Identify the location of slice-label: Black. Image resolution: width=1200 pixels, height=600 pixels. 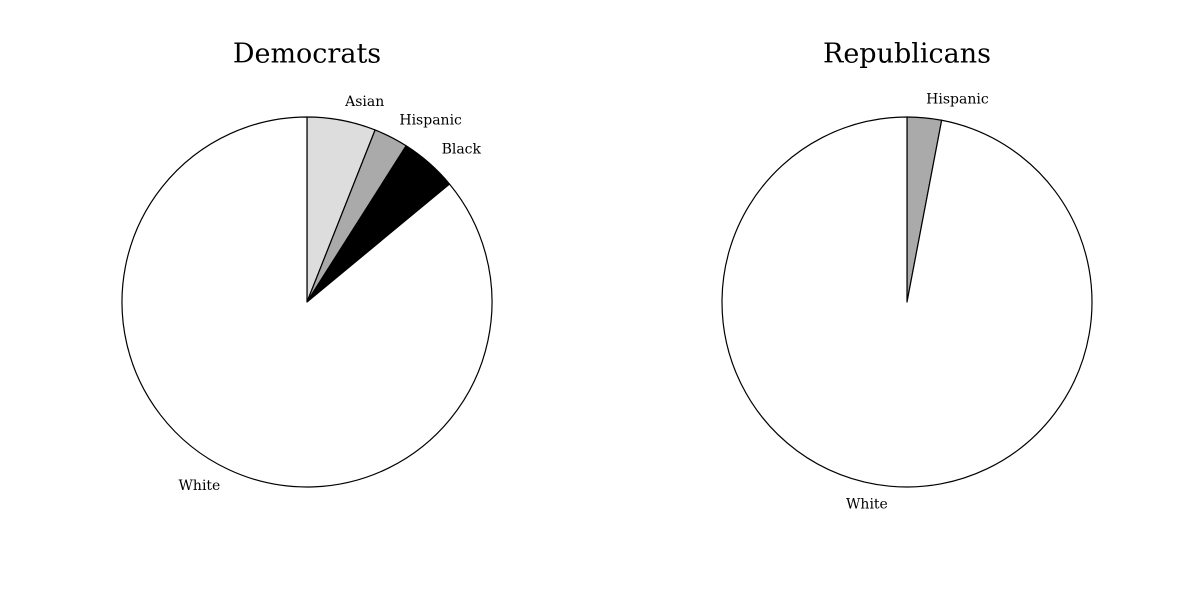
(462, 149).